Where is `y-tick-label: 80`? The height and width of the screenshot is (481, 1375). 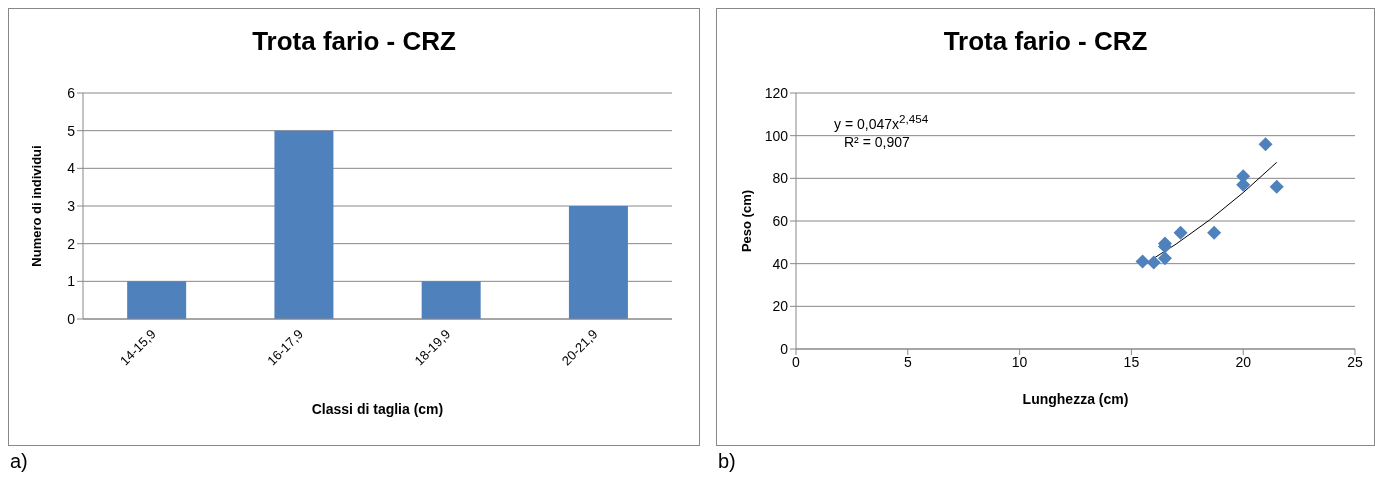
y-tick-label: 80 is located at coordinates (780, 178).